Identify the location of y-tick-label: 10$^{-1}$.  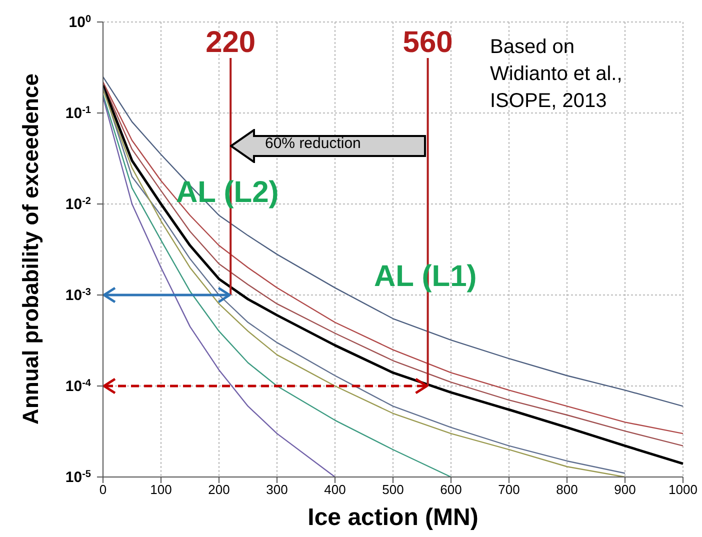
(78, 113).